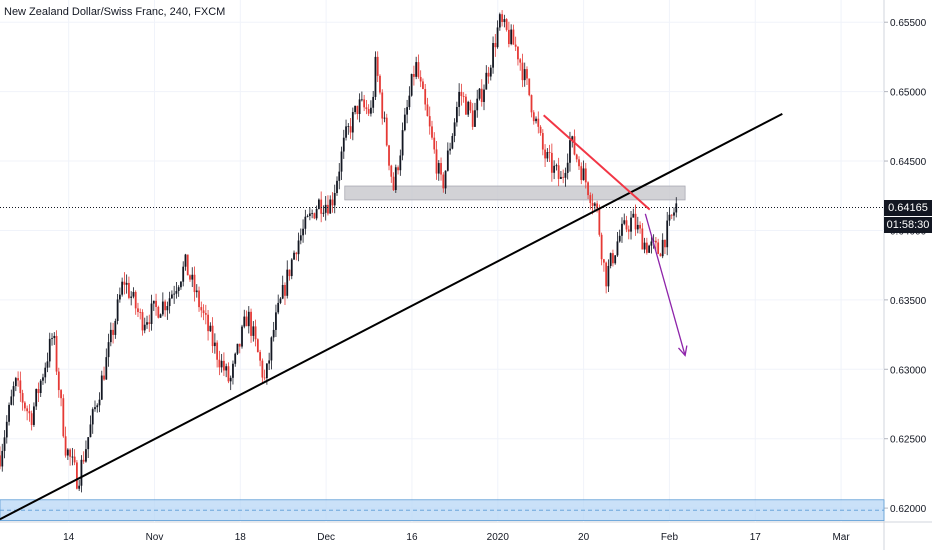 Image resolution: width=932 pixels, height=550 pixels. Describe the element at coordinates (841, 537) in the screenshot. I see `time-tick-label: Mar` at that location.